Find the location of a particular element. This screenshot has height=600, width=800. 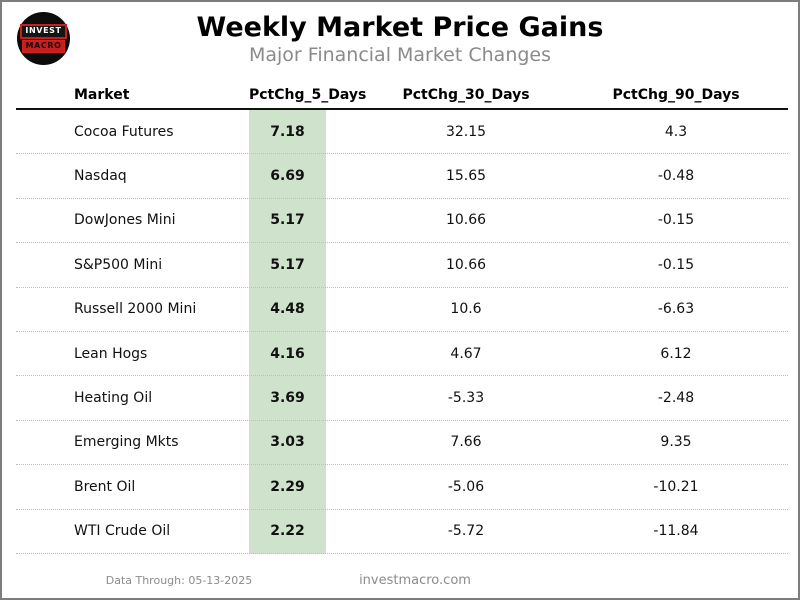

table-row: Brent Oil 2.29 -5.06 -10.21 is located at coordinates (402, 487).